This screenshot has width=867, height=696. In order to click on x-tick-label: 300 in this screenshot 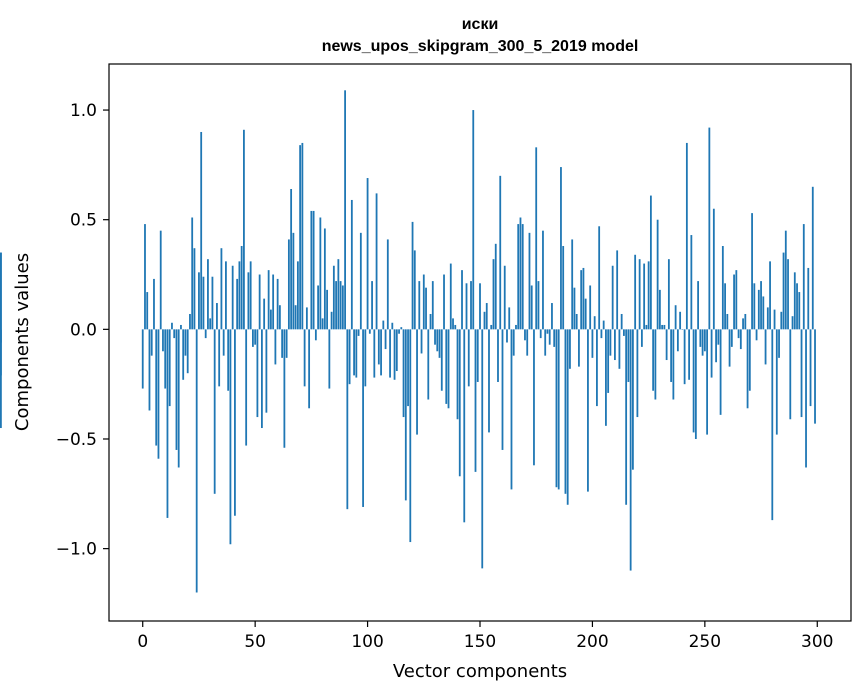, I will do `click(817, 642)`.